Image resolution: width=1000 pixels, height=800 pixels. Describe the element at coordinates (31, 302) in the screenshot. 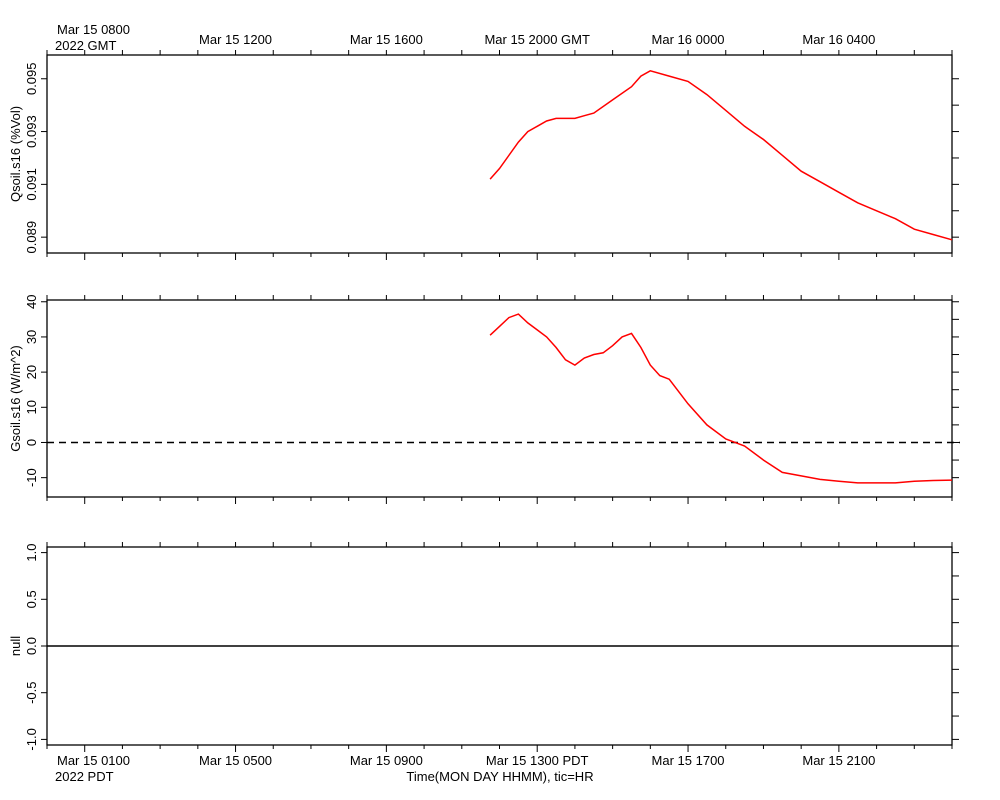

I see `y-tick-label: 40` at that location.